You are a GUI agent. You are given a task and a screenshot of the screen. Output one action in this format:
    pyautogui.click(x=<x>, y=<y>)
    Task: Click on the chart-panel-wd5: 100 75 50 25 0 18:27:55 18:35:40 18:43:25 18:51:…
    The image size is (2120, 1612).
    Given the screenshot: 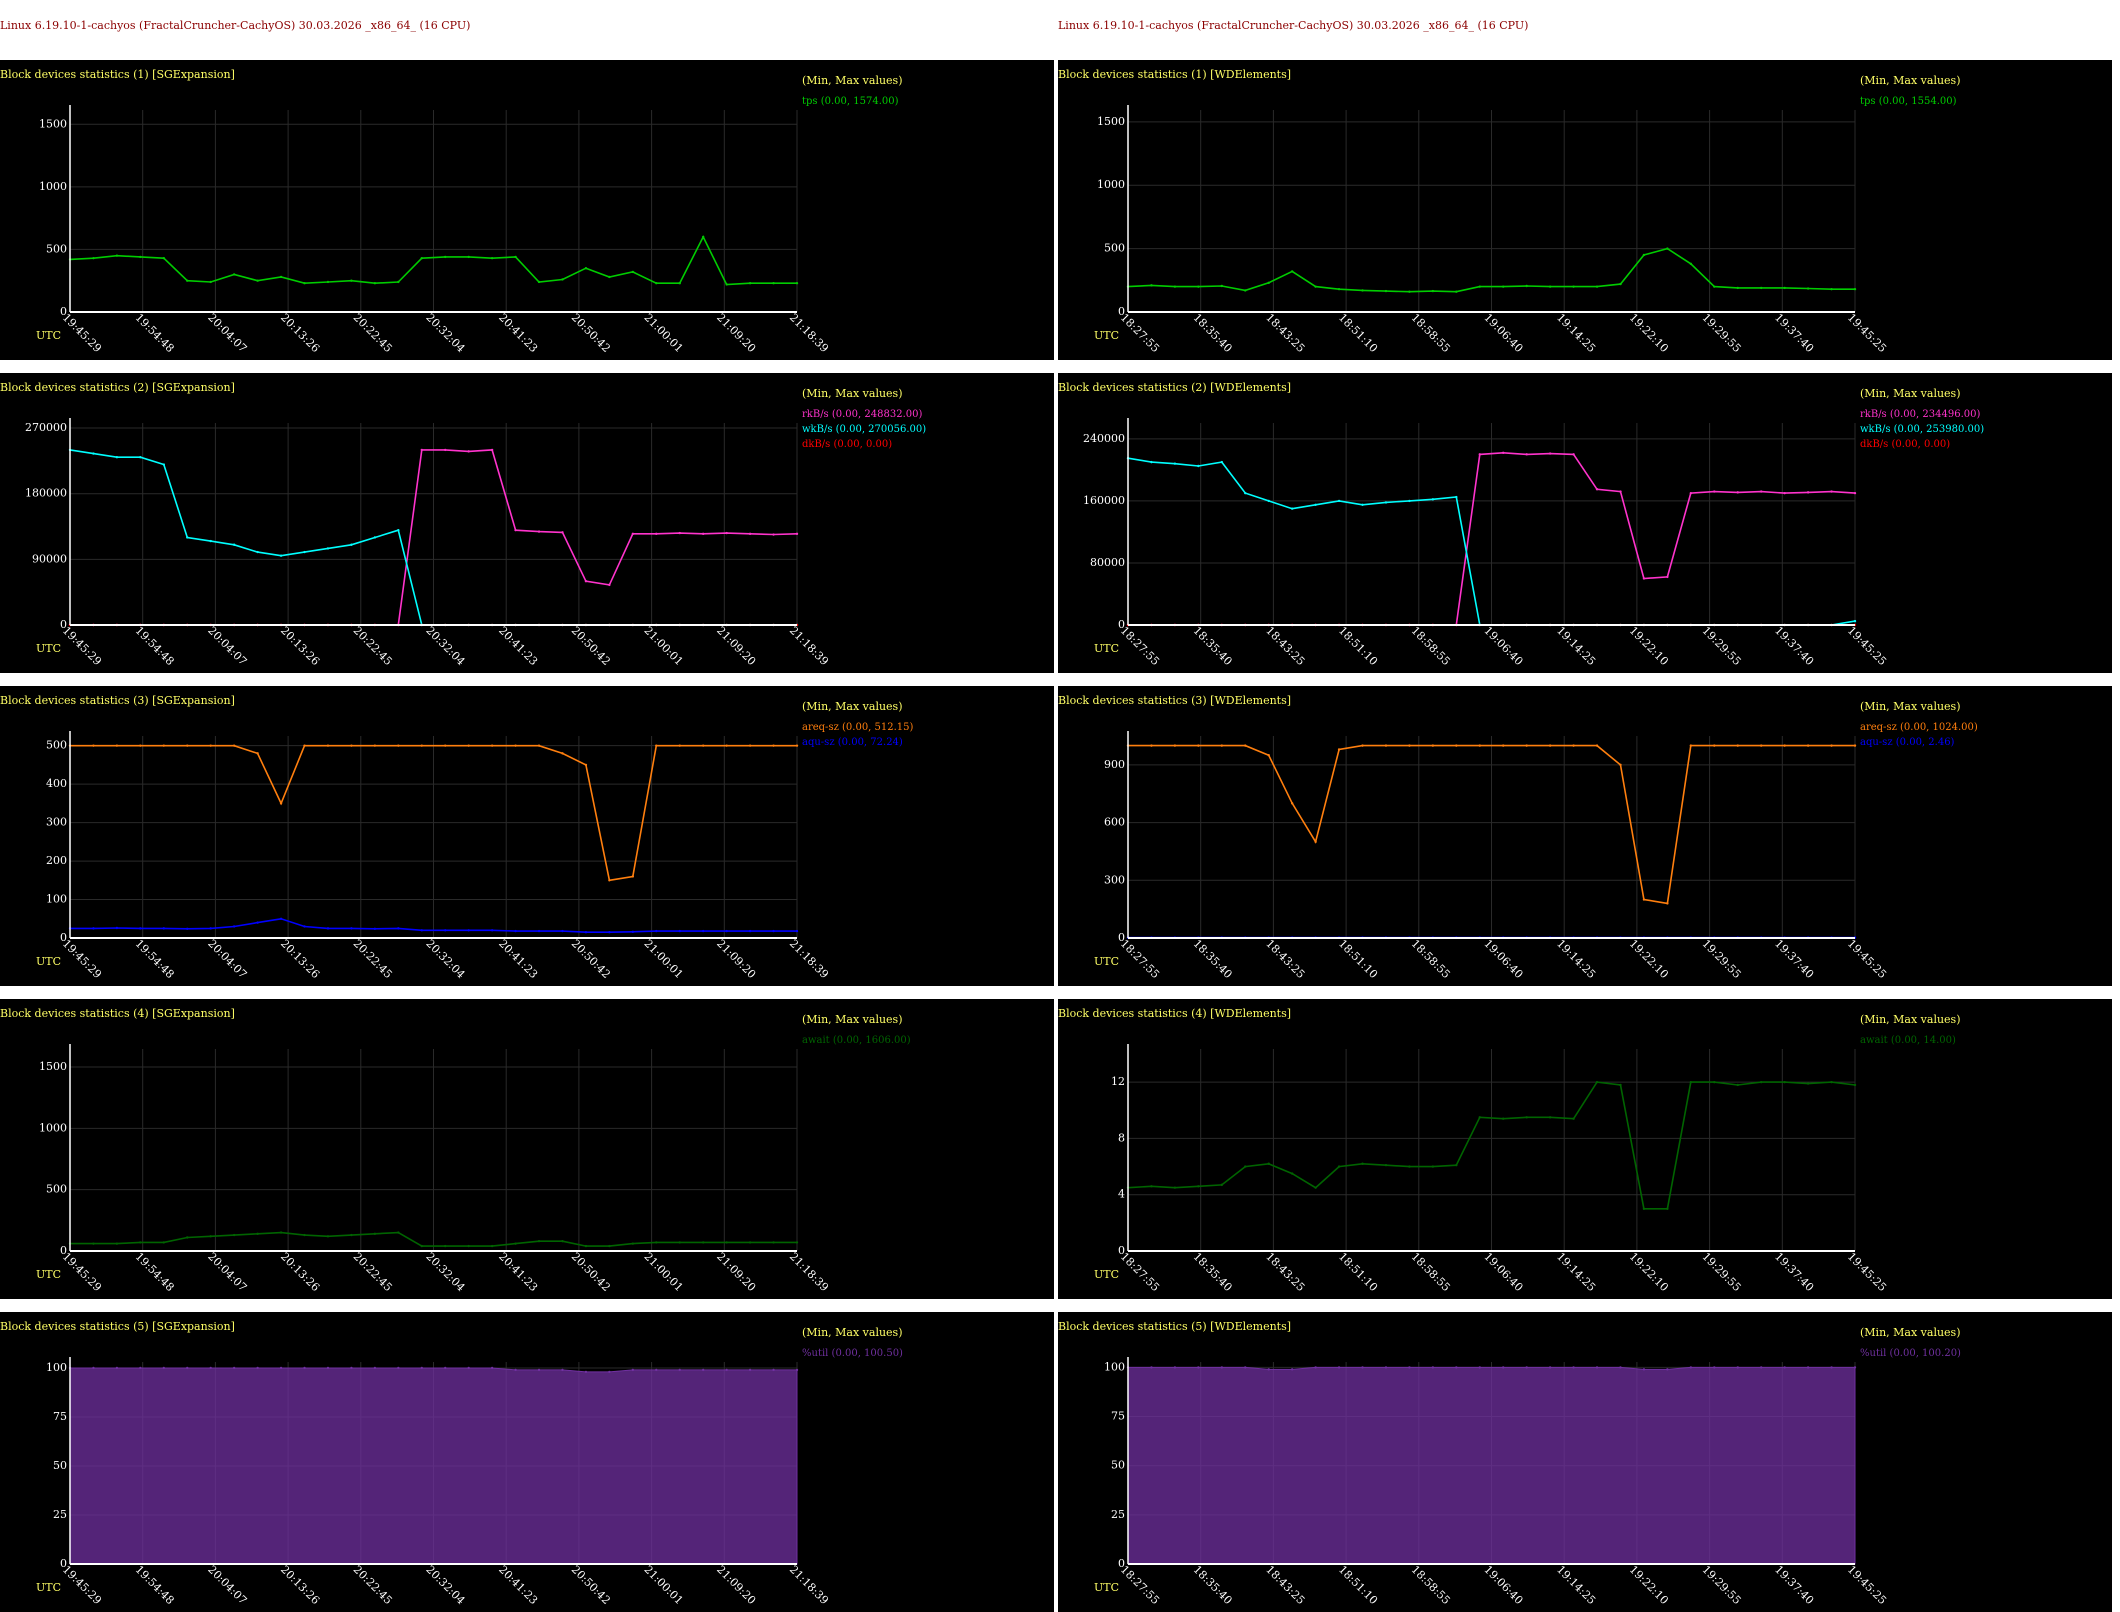 What is the action you would take?
    pyautogui.click(x=1585, y=1462)
    